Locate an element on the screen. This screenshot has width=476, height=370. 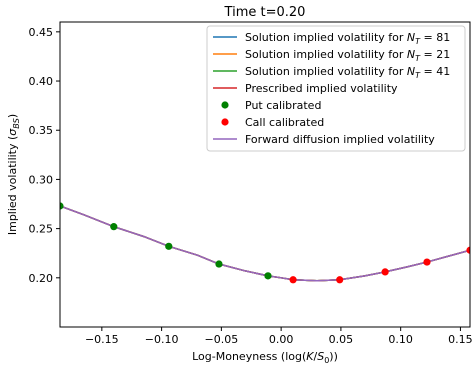
x-axis: −0.15 −0.10 −0.05 0.00 0.05 0.10 0.15 is located at coordinates (279, 336).